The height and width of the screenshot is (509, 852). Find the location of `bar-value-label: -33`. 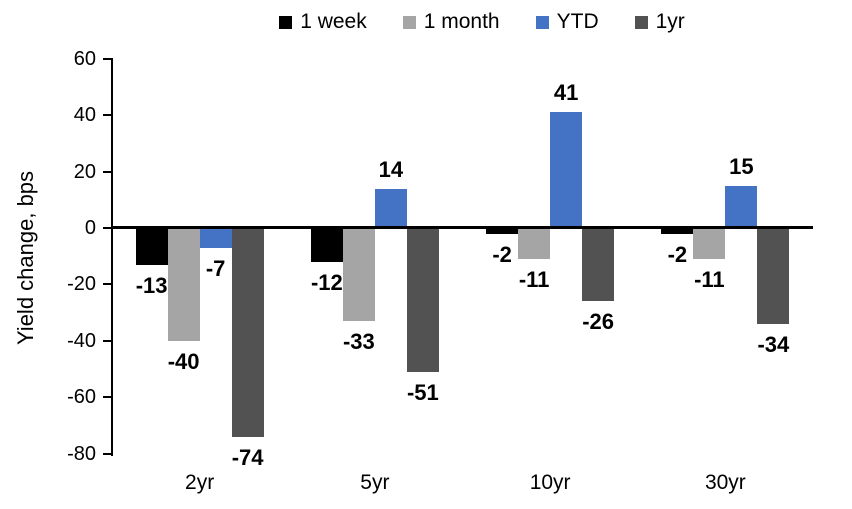

bar-value-label: -33 is located at coordinates (358, 342).